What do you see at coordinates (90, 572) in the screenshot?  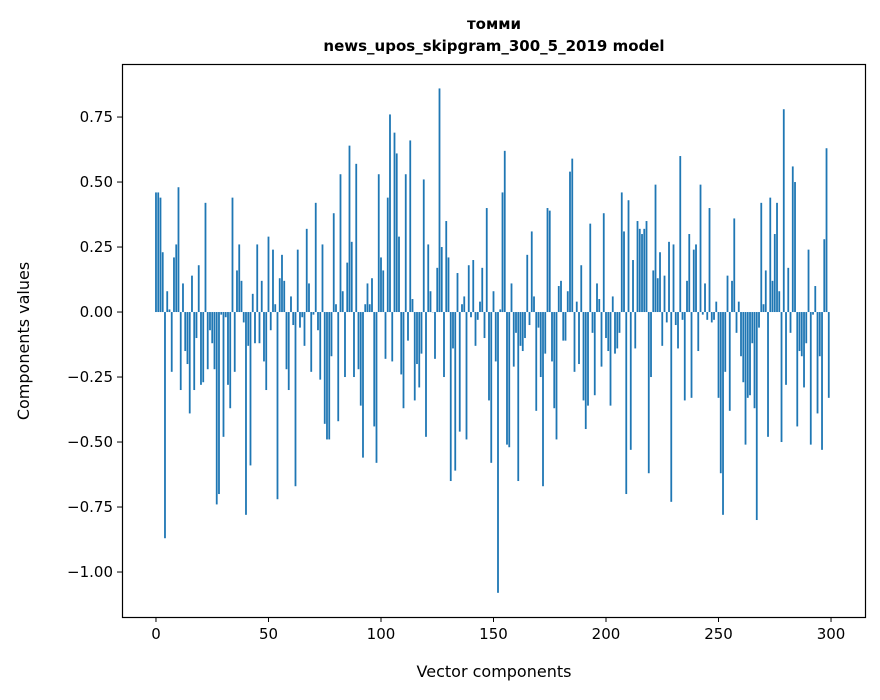 I see `y-tick-label: −1.00` at bounding box center [90, 572].